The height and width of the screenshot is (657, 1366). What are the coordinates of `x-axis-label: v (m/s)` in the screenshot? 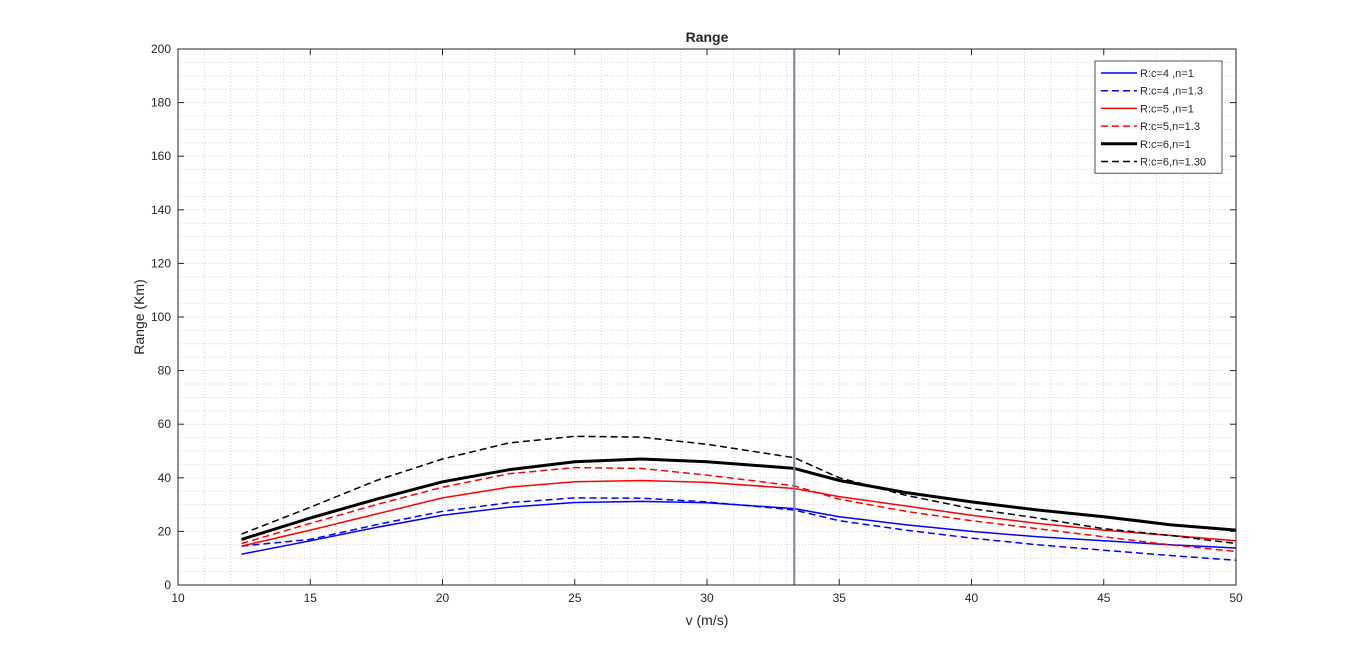 It's located at (707, 620).